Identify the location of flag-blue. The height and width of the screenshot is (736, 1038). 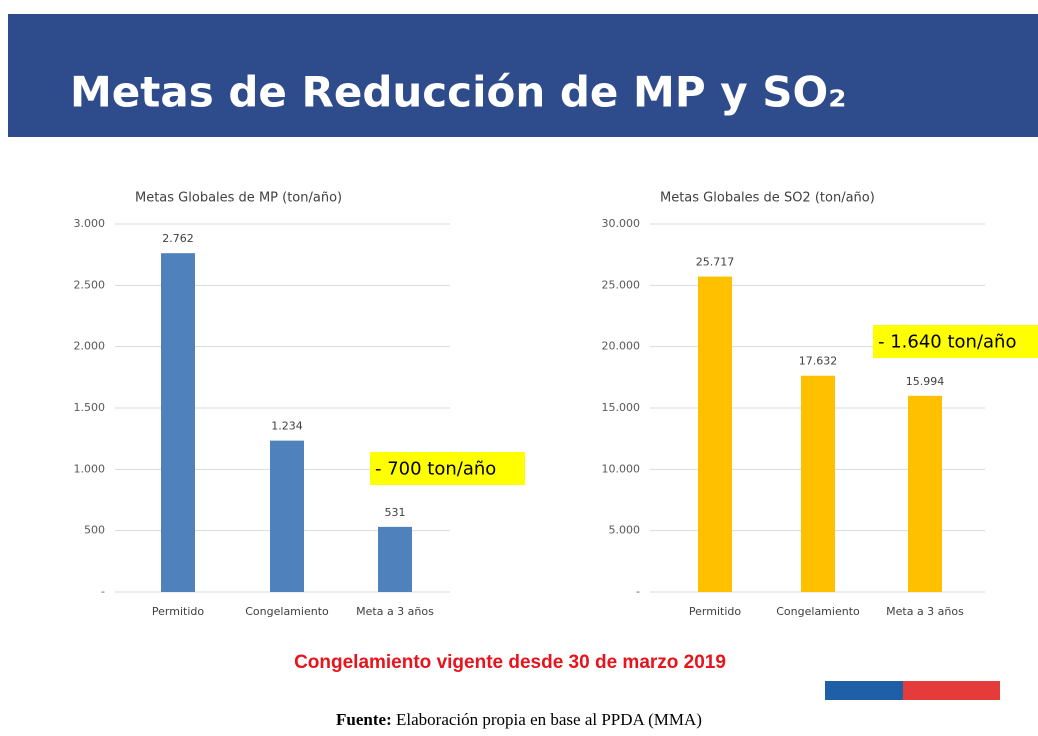
(864, 690).